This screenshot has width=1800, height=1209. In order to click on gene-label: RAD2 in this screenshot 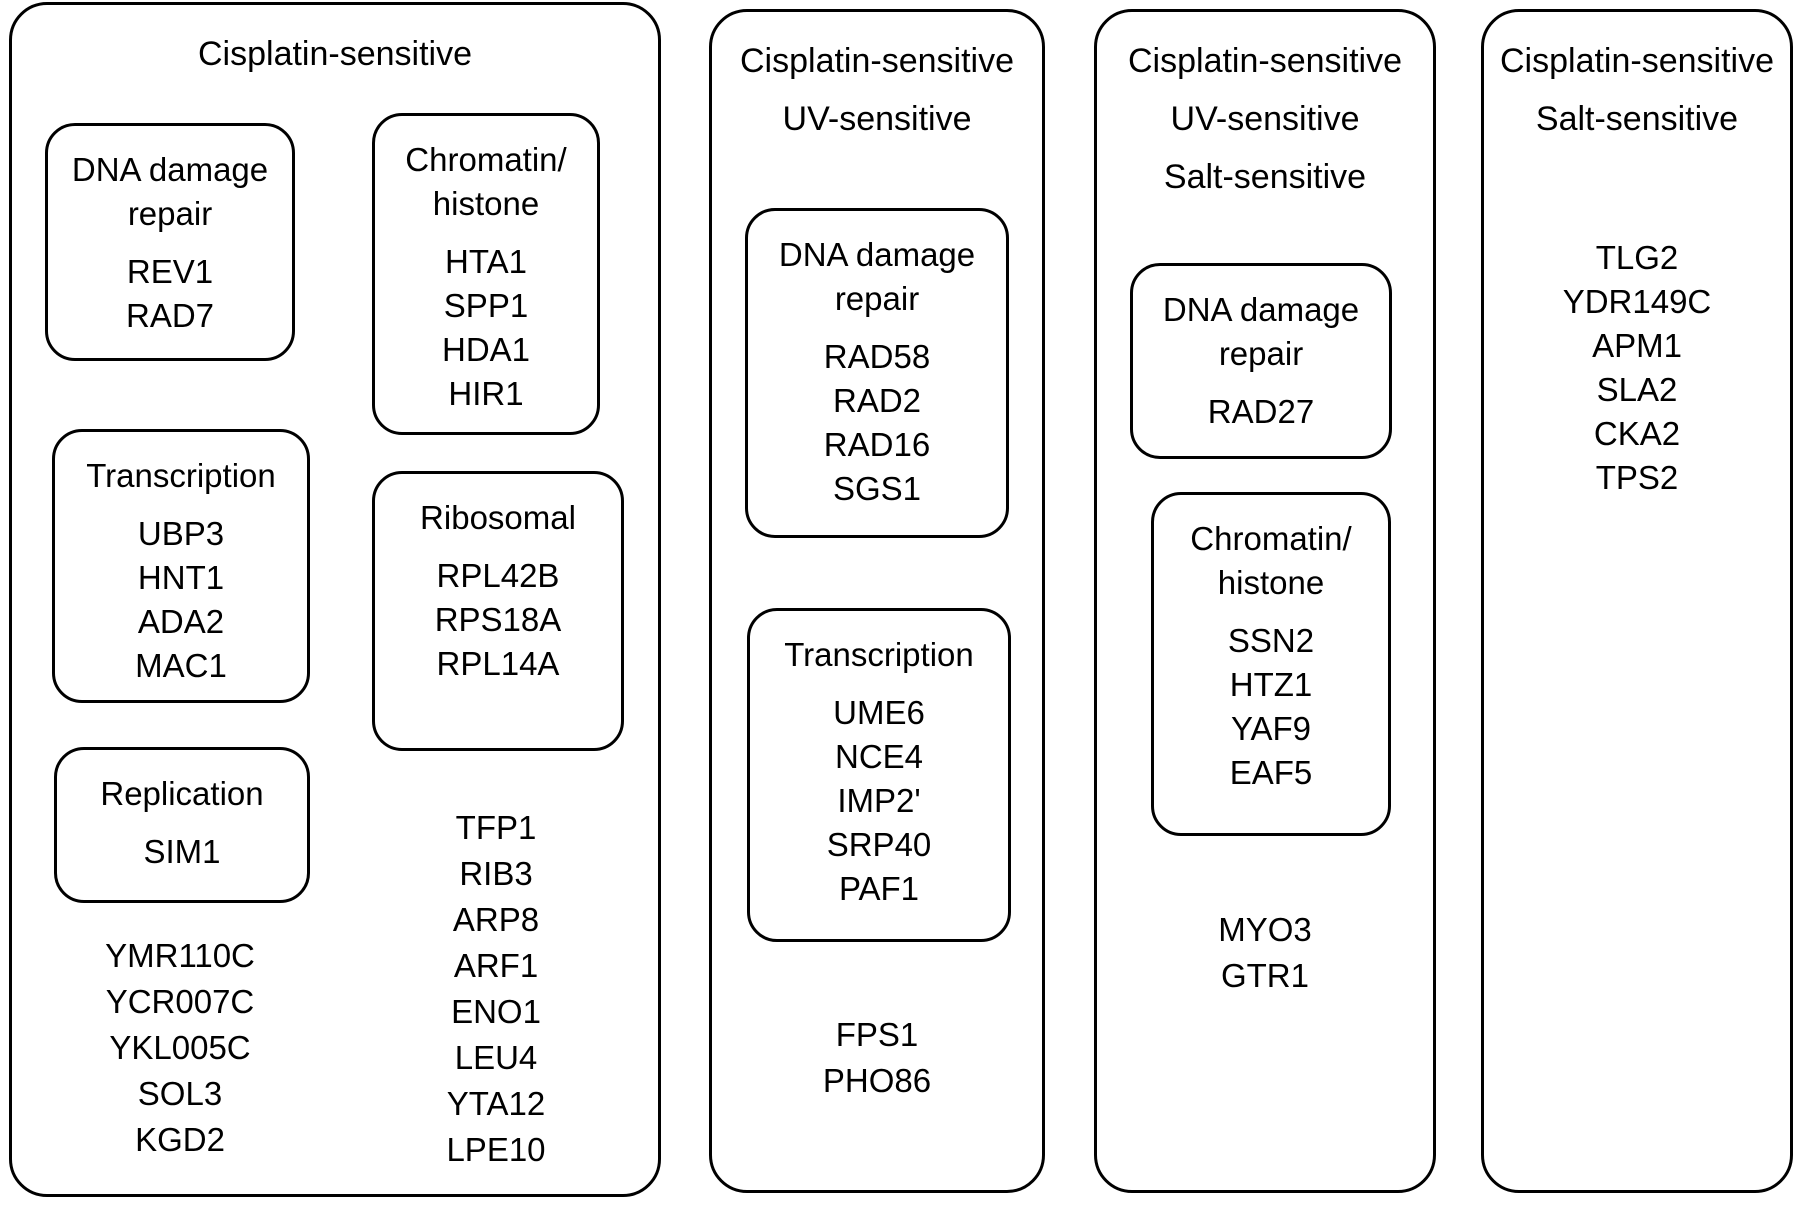, I will do `click(877, 400)`.